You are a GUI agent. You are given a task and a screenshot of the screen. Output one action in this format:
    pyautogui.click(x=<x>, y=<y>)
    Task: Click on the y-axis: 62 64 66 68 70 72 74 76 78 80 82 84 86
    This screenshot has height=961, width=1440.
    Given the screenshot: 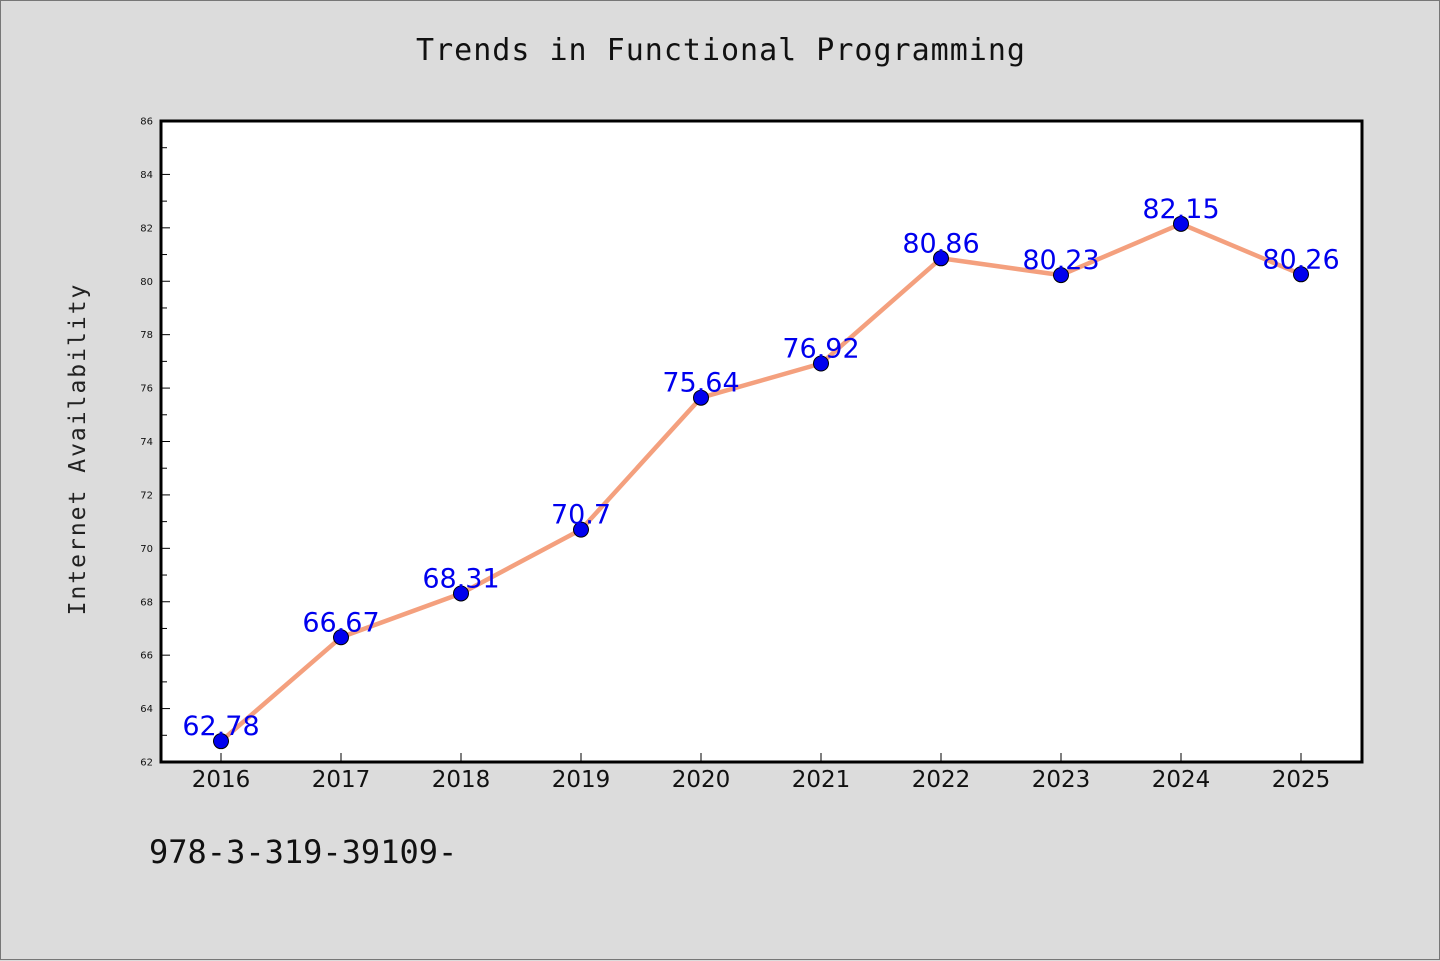 What is the action you would take?
    pyautogui.click(x=155, y=443)
    